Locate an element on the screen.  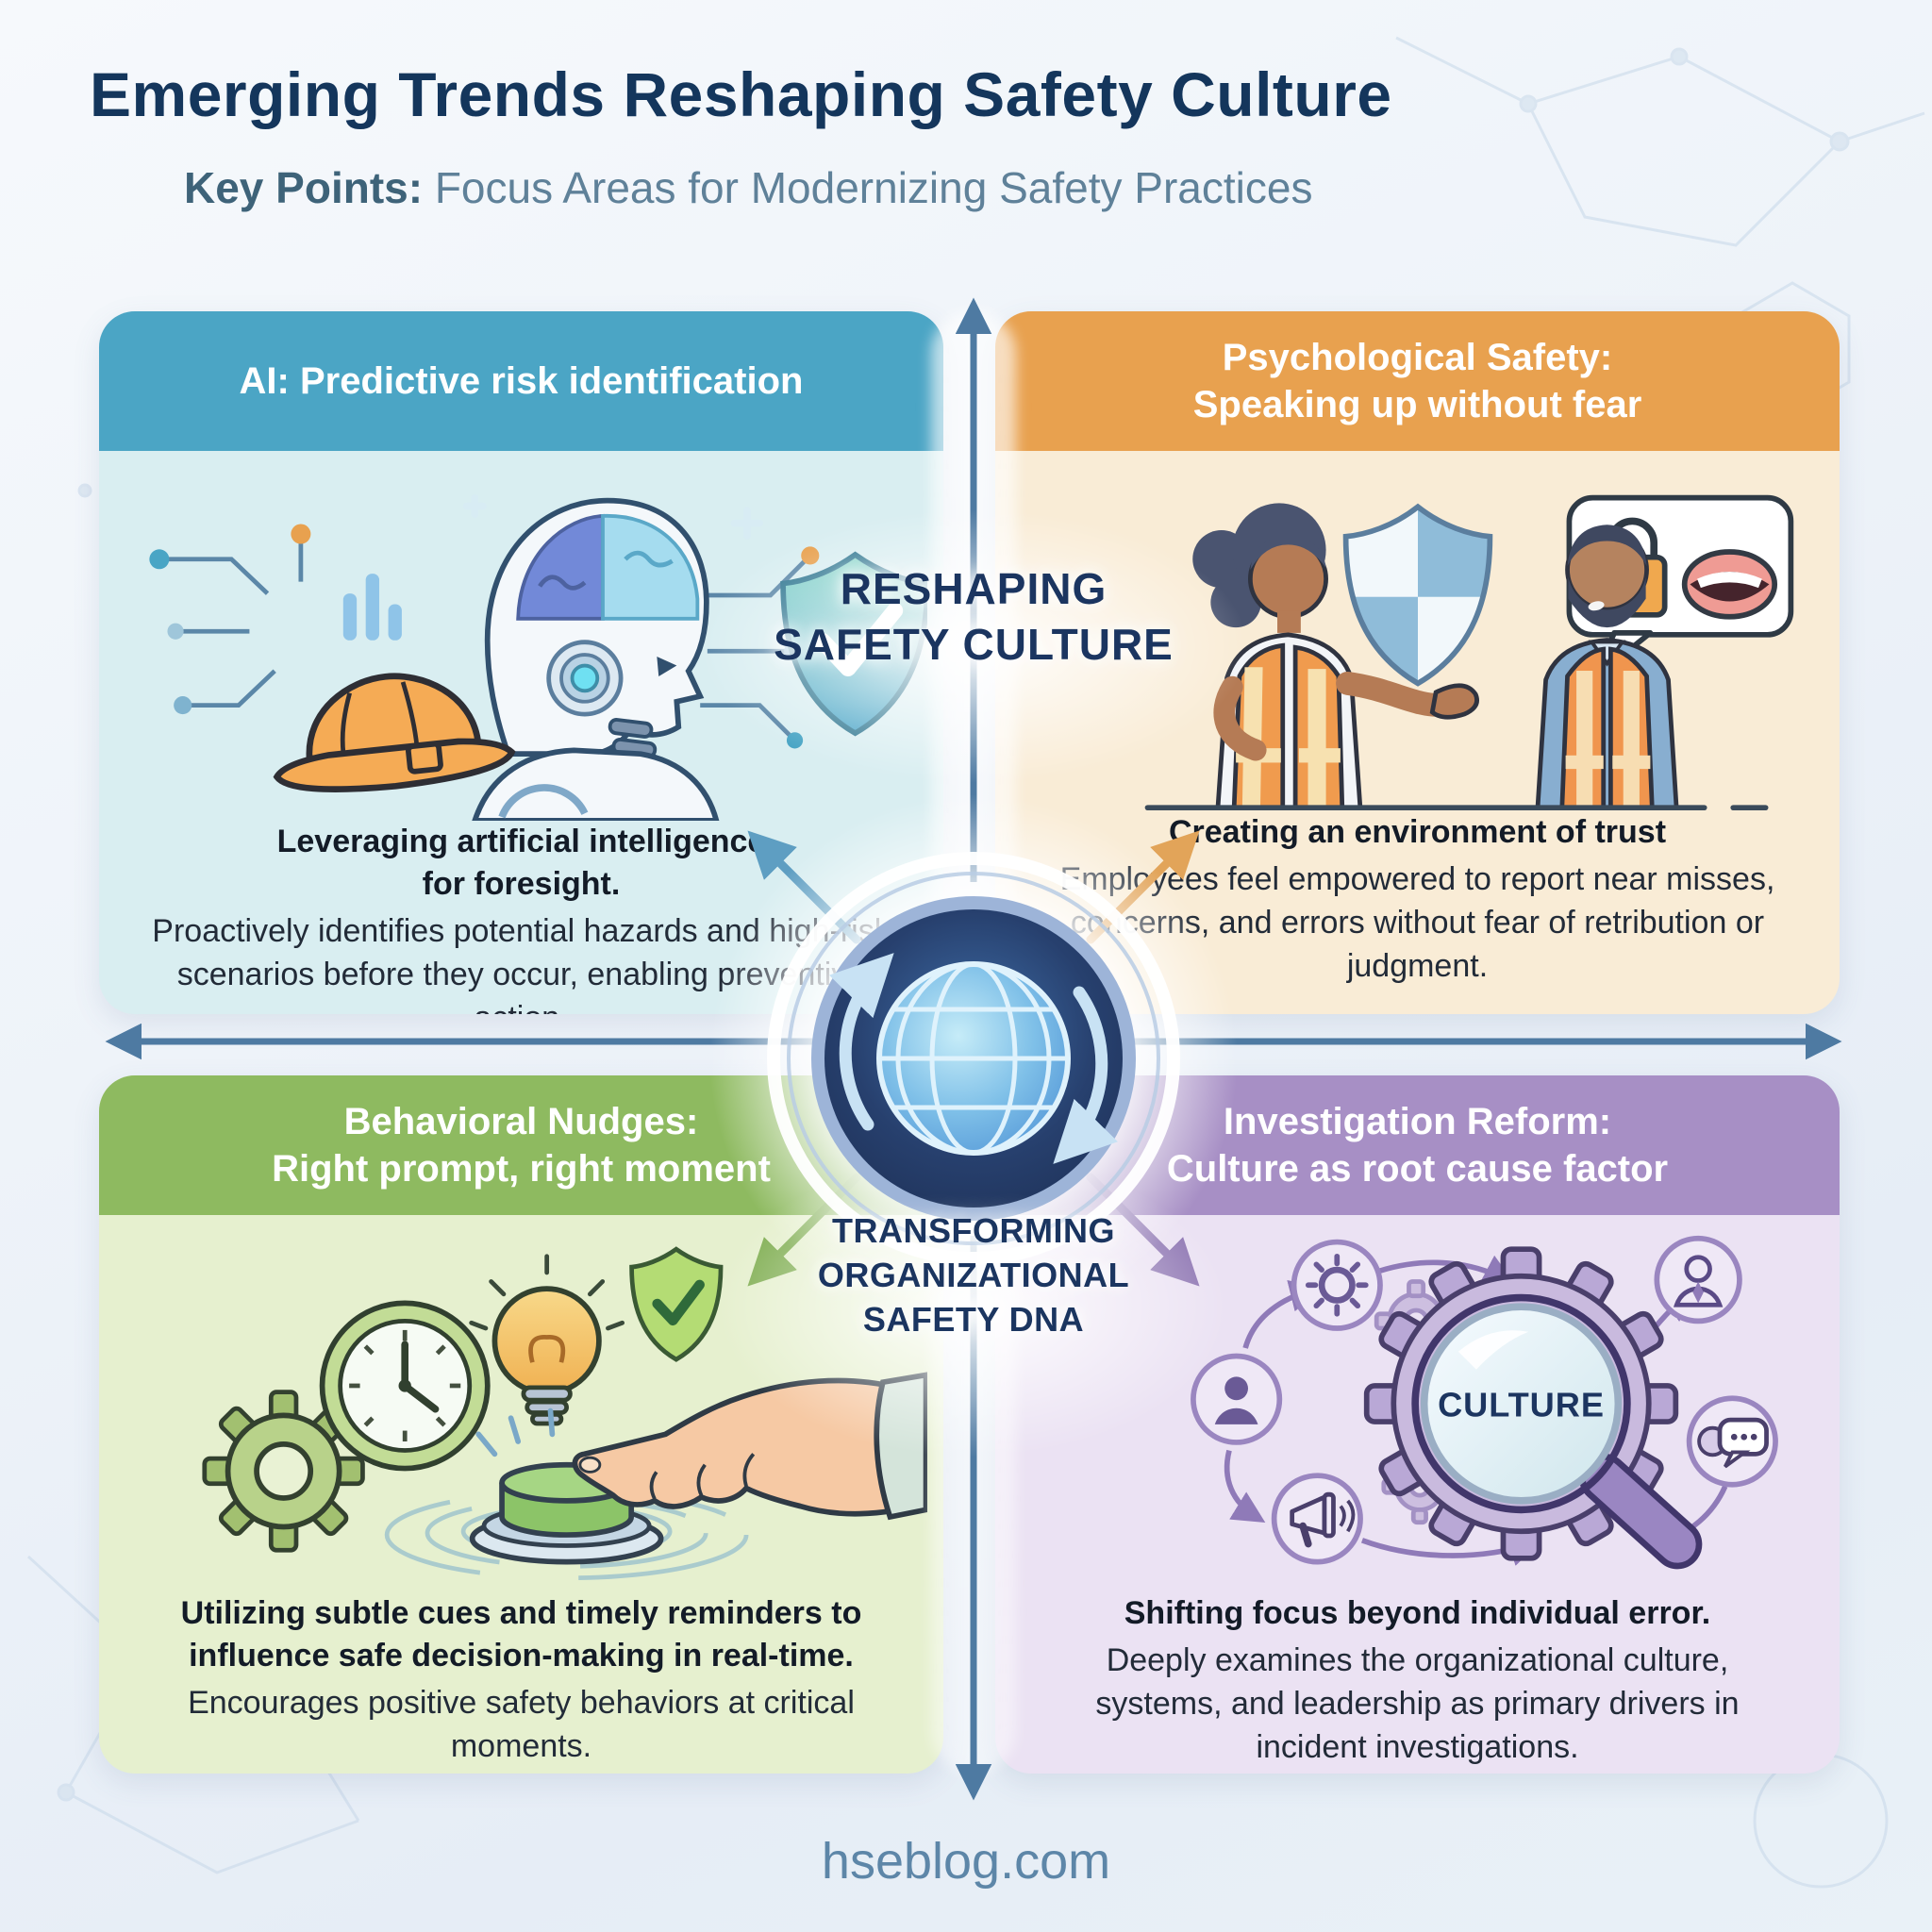
cycle-arrow-right is located at coordinates (1086, 1075).